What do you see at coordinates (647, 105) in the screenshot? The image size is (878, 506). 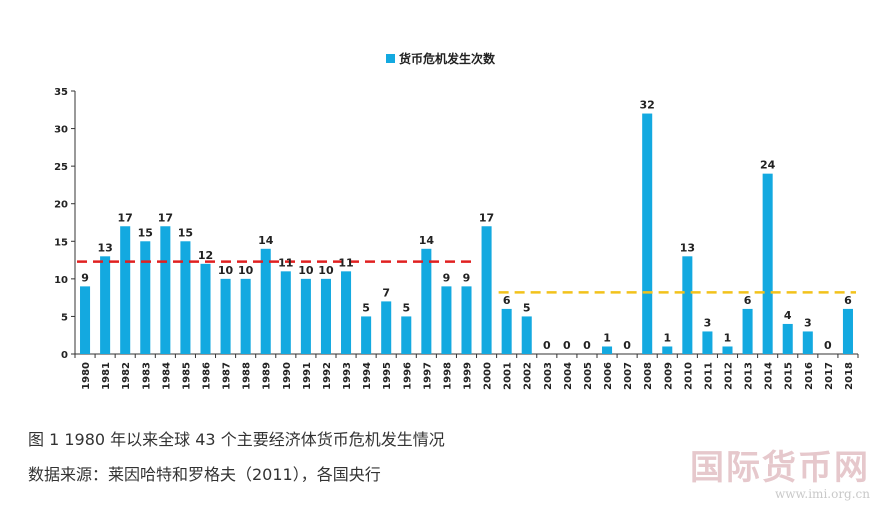 I see `data-label: 32` at bounding box center [647, 105].